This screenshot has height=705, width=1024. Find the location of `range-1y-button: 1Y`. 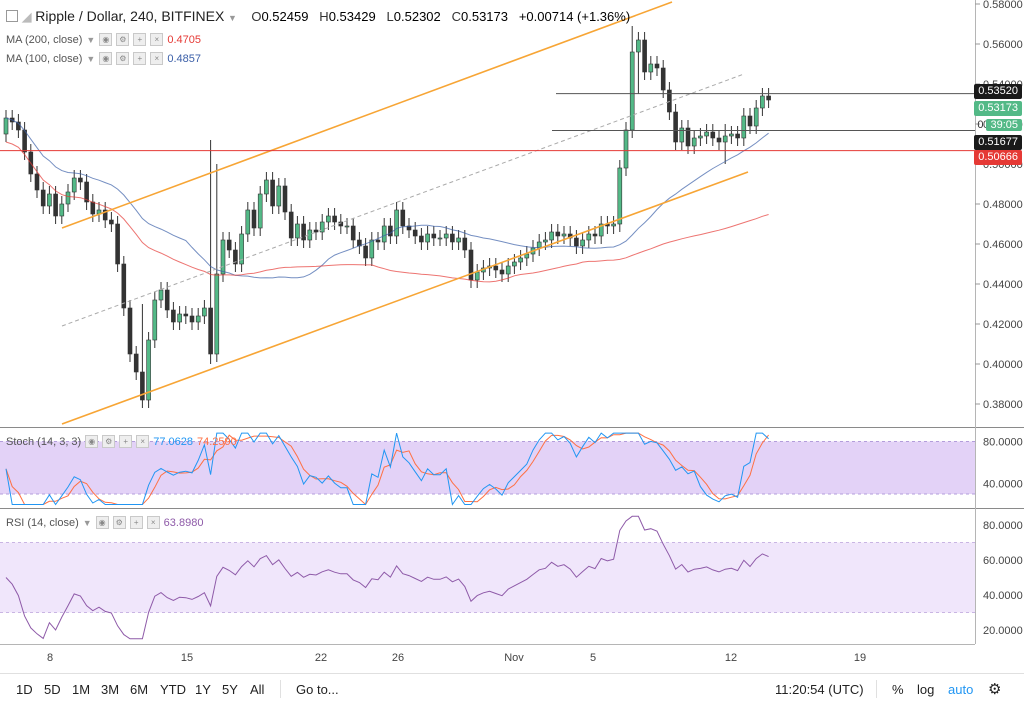

range-1y-button: 1Y is located at coordinates (203, 689).